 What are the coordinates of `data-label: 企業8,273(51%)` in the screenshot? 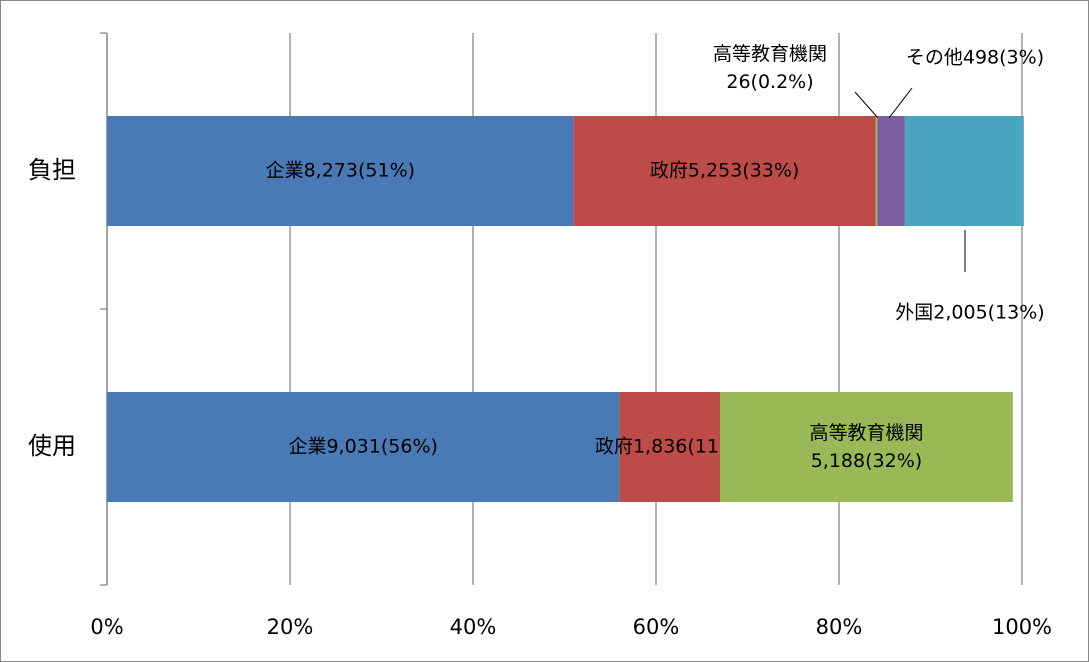 It's located at (340, 171).